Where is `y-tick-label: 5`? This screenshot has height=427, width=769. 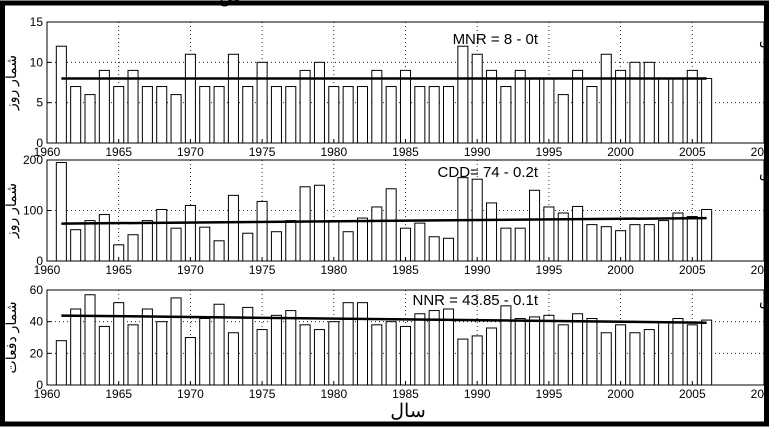
y-tick-label: 5 is located at coordinates (39, 103).